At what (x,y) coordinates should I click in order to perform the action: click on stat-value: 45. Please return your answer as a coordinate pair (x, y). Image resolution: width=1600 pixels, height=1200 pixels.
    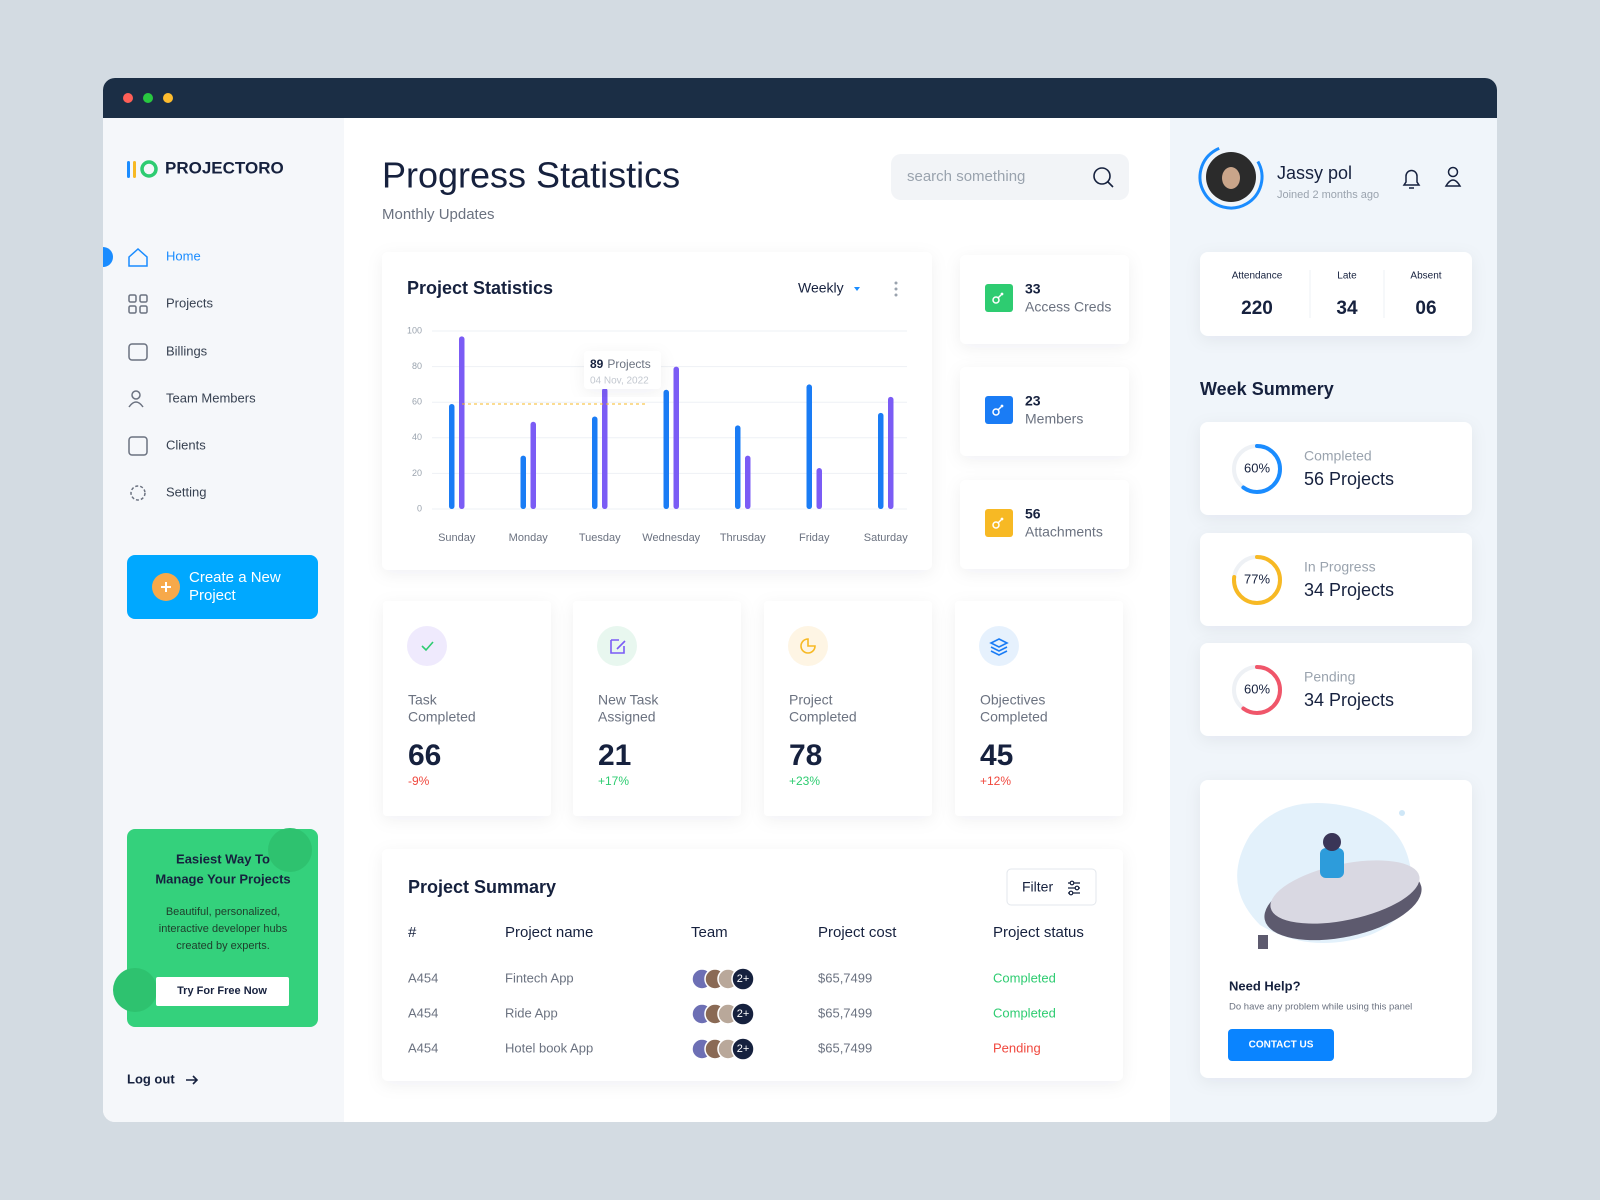
    Looking at the image, I should click on (996, 755).